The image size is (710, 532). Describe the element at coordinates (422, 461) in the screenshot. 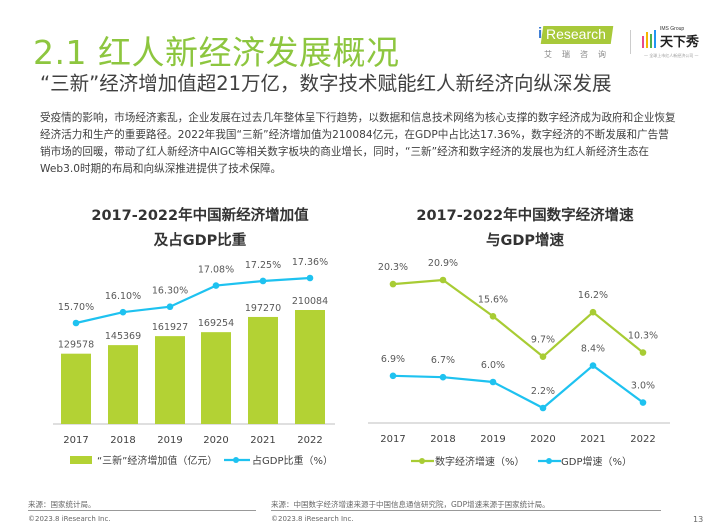

I see `chart2-legend-digital-marker` at that location.